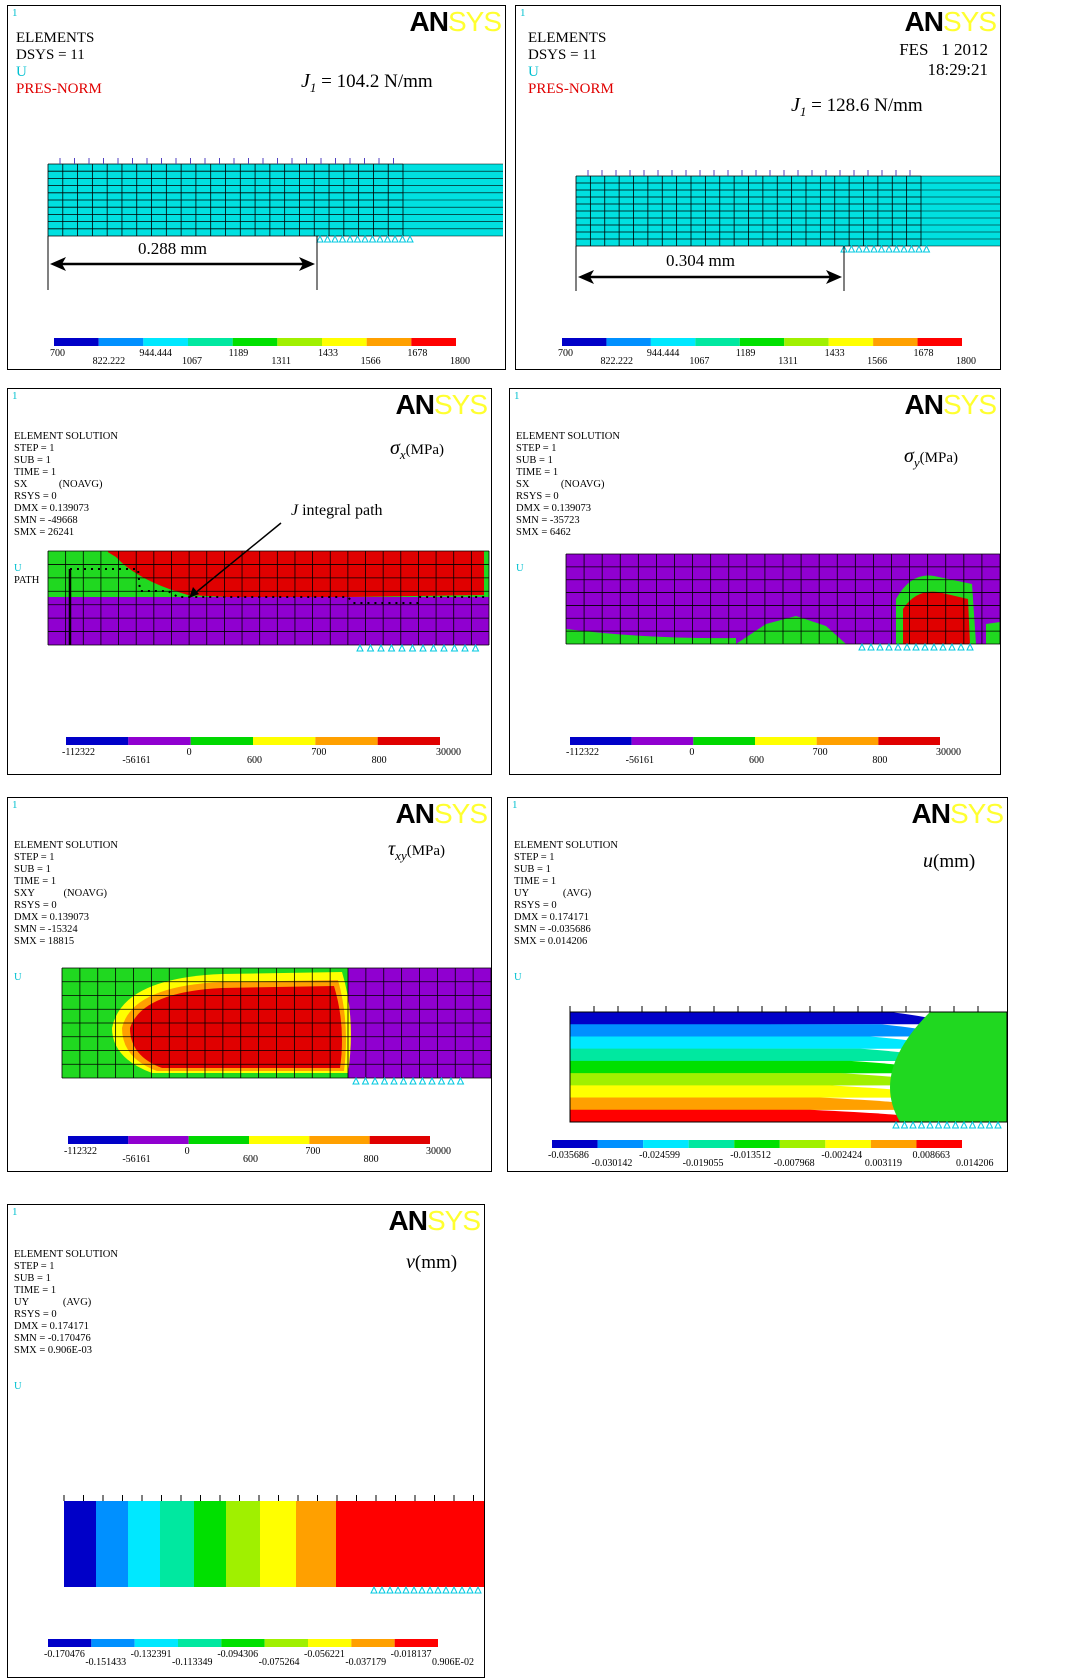 This screenshot has width=1072, height=1678. What do you see at coordinates (835, 353) in the screenshot?
I see `legend-label: 1433` at bounding box center [835, 353].